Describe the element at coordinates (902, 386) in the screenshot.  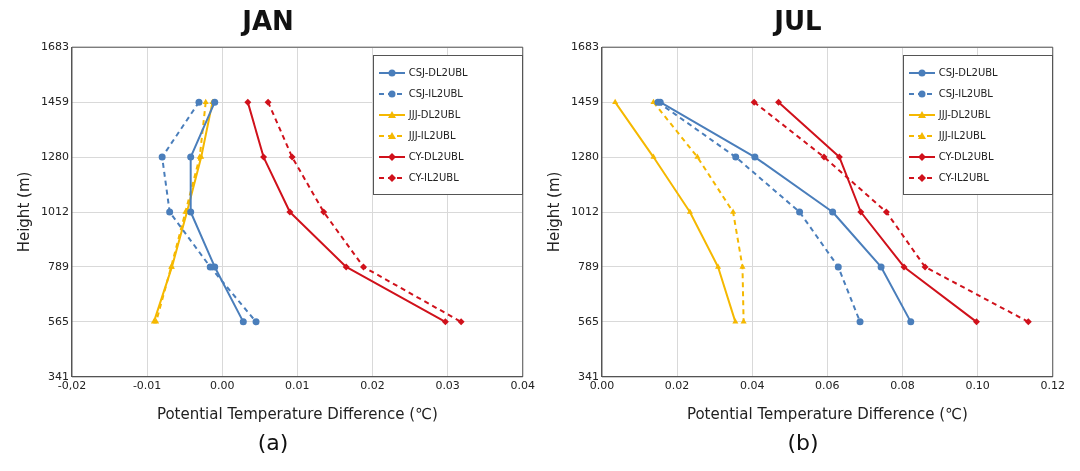
I see `x-tick-label: 0.08` at that location.